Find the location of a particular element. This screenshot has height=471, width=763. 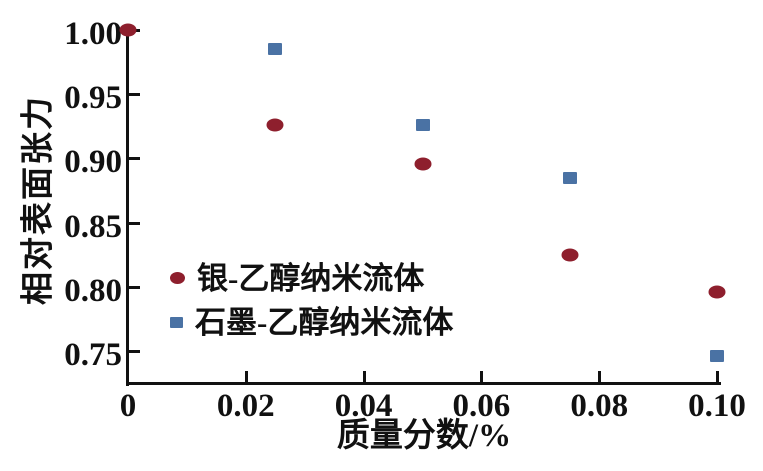

legend-label: 银-乙醇纳米流体 is located at coordinates (311, 278).